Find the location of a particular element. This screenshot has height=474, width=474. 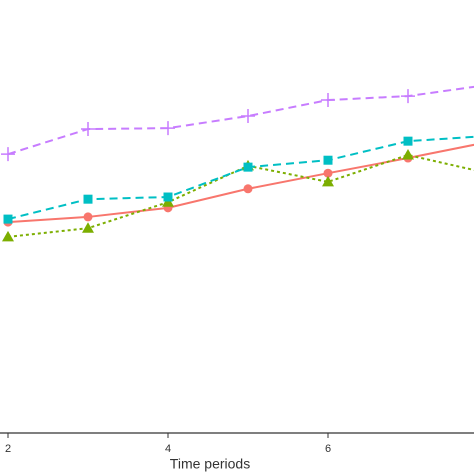

x-tick-label: 6 is located at coordinates (328, 449).